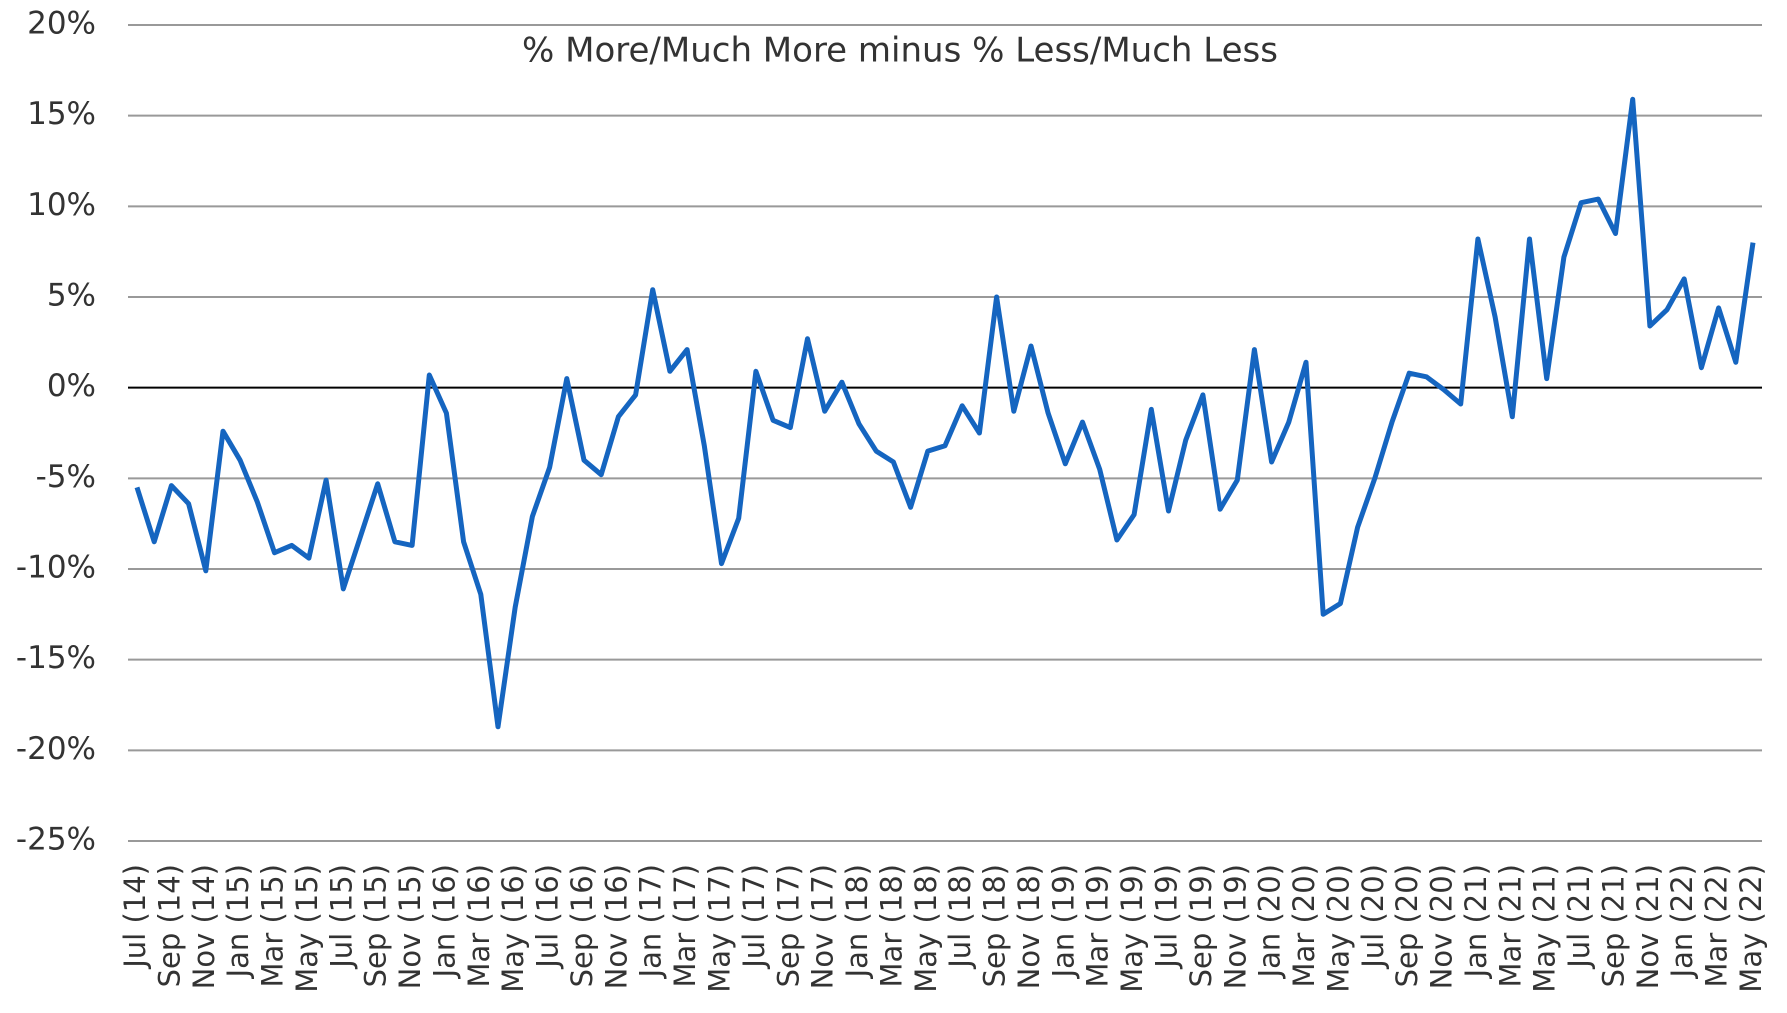 The width and height of the screenshot is (1787, 1013). I want to click on x-tick-label: Jan (21), so click(1476, 921).